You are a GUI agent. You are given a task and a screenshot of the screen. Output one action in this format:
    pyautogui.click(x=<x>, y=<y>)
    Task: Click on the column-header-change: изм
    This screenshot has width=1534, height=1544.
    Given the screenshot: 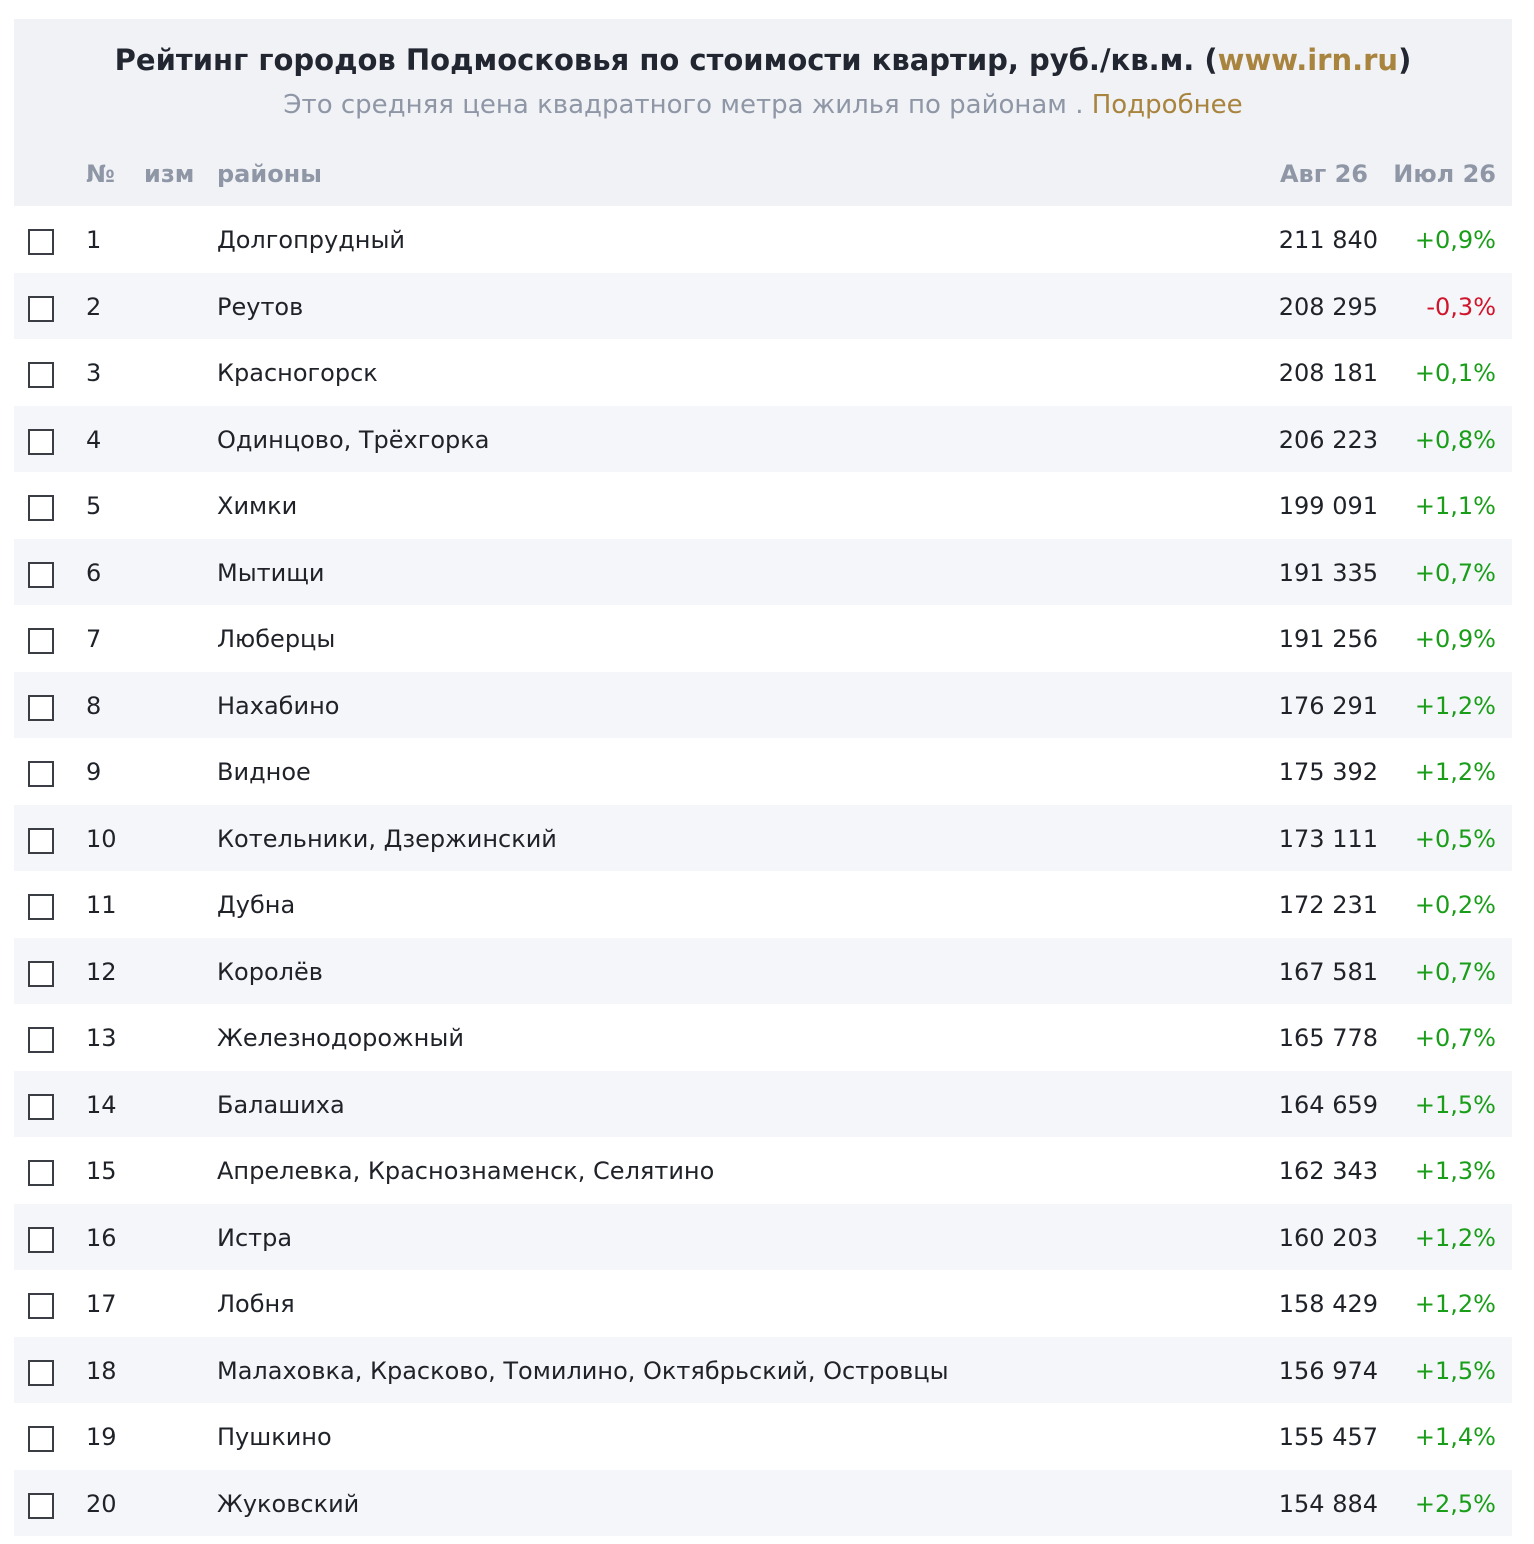 What is the action you would take?
    pyautogui.click(x=169, y=174)
    